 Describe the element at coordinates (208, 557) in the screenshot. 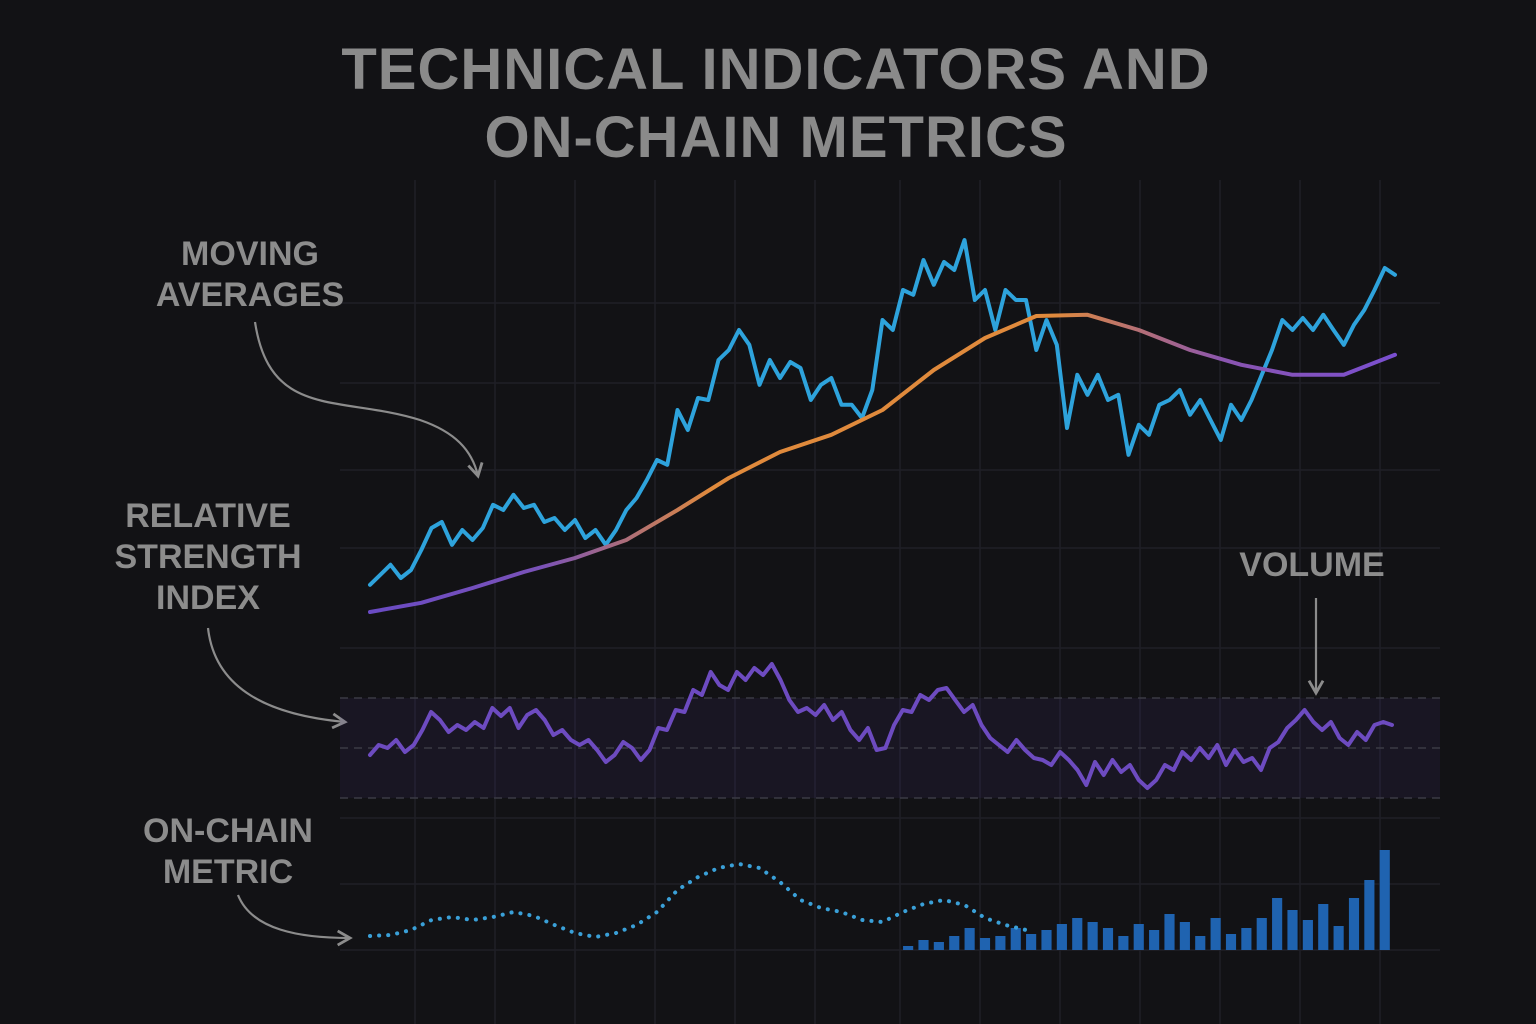

I see `annotation-label: RELATIVE STRENGTH INDEX` at that location.